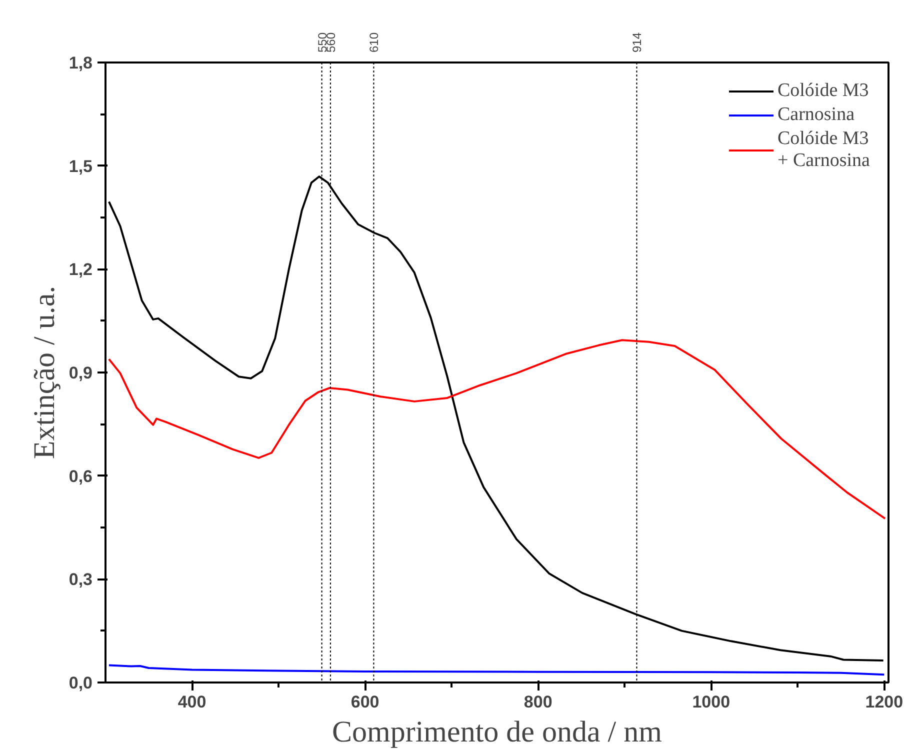  What do you see at coordinates (80, 476) in the screenshot?
I see `y-tick-label: 0,6` at bounding box center [80, 476].